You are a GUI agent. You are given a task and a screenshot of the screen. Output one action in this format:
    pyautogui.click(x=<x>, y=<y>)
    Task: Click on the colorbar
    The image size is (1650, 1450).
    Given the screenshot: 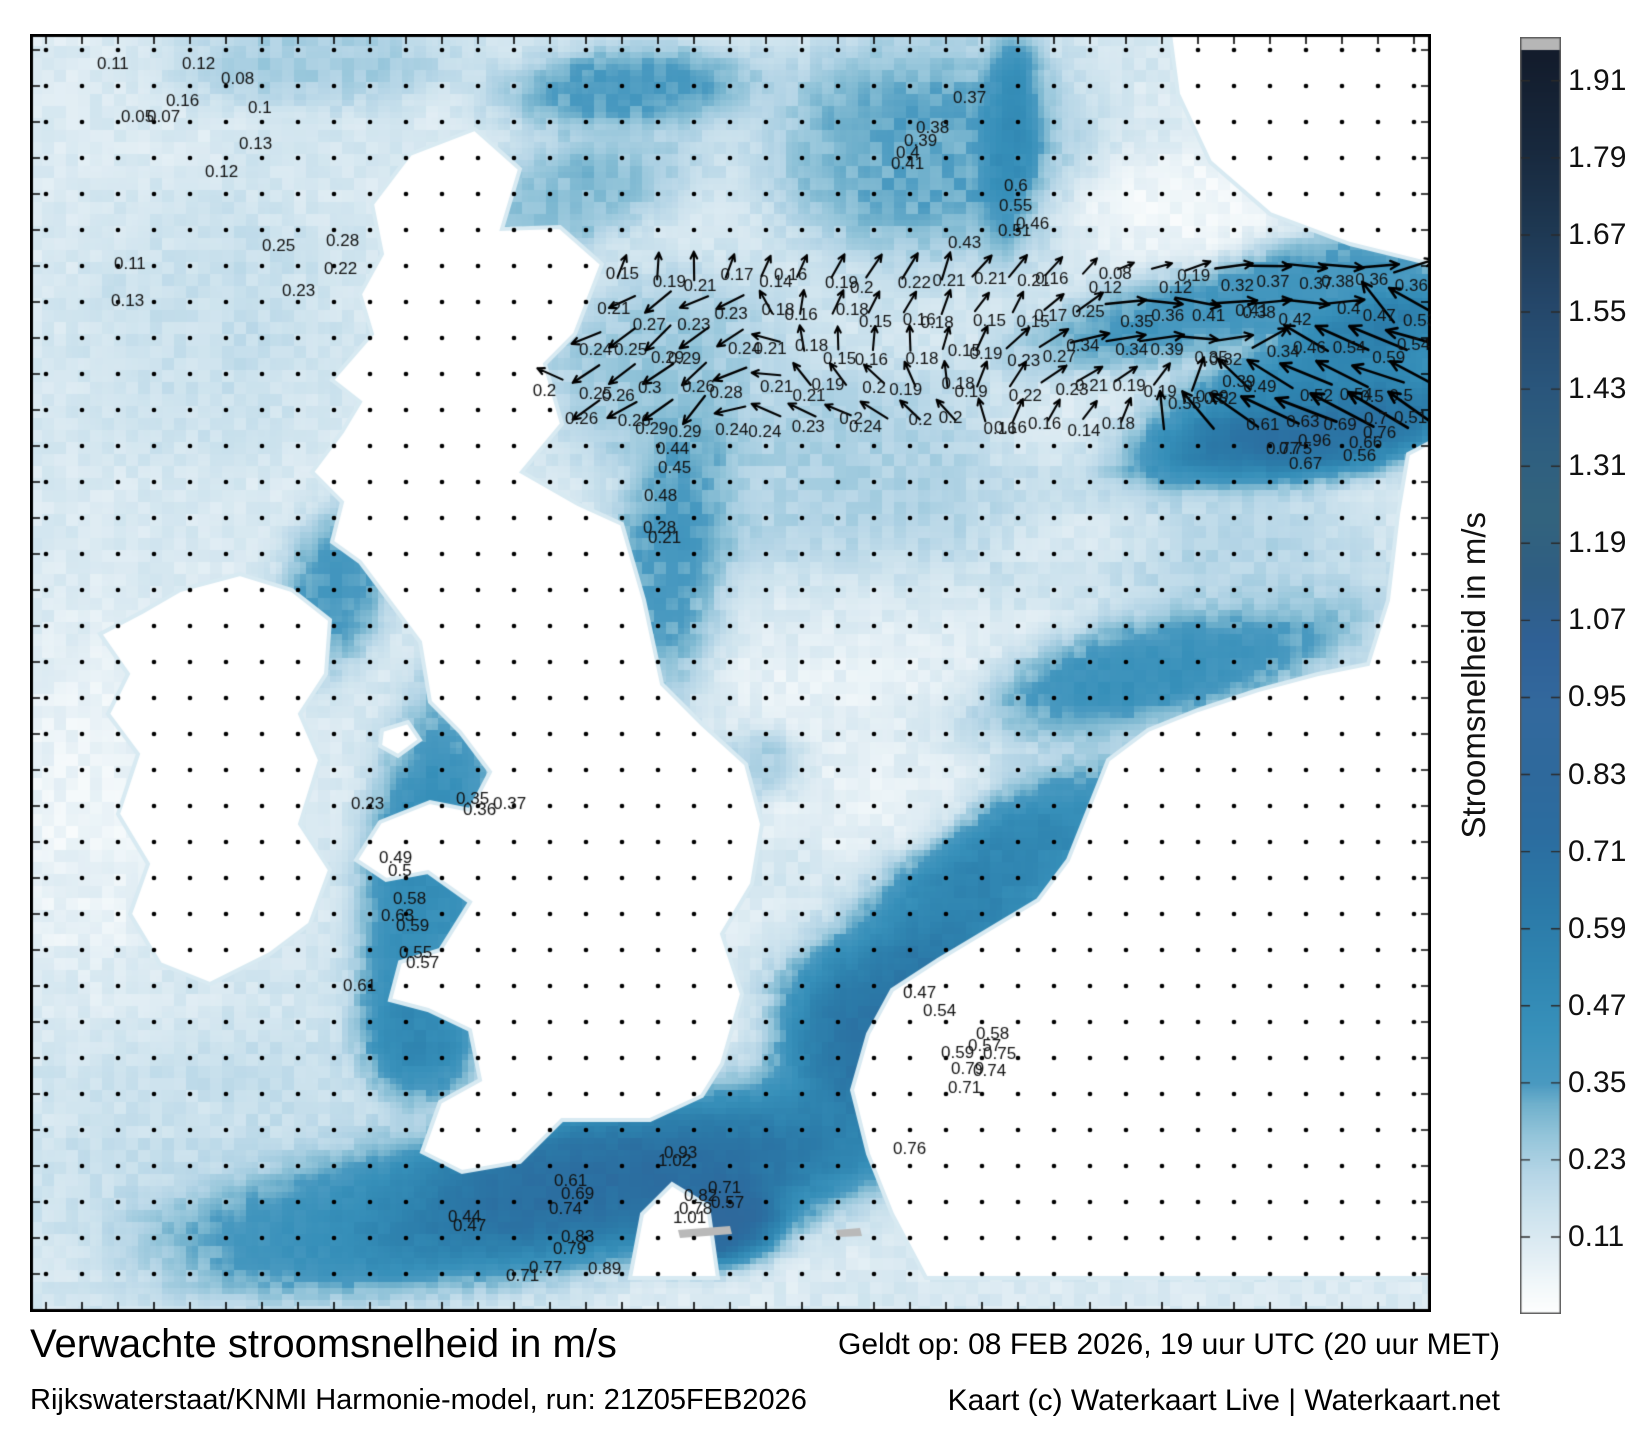 What is the action you would take?
    pyautogui.click(x=1540, y=675)
    